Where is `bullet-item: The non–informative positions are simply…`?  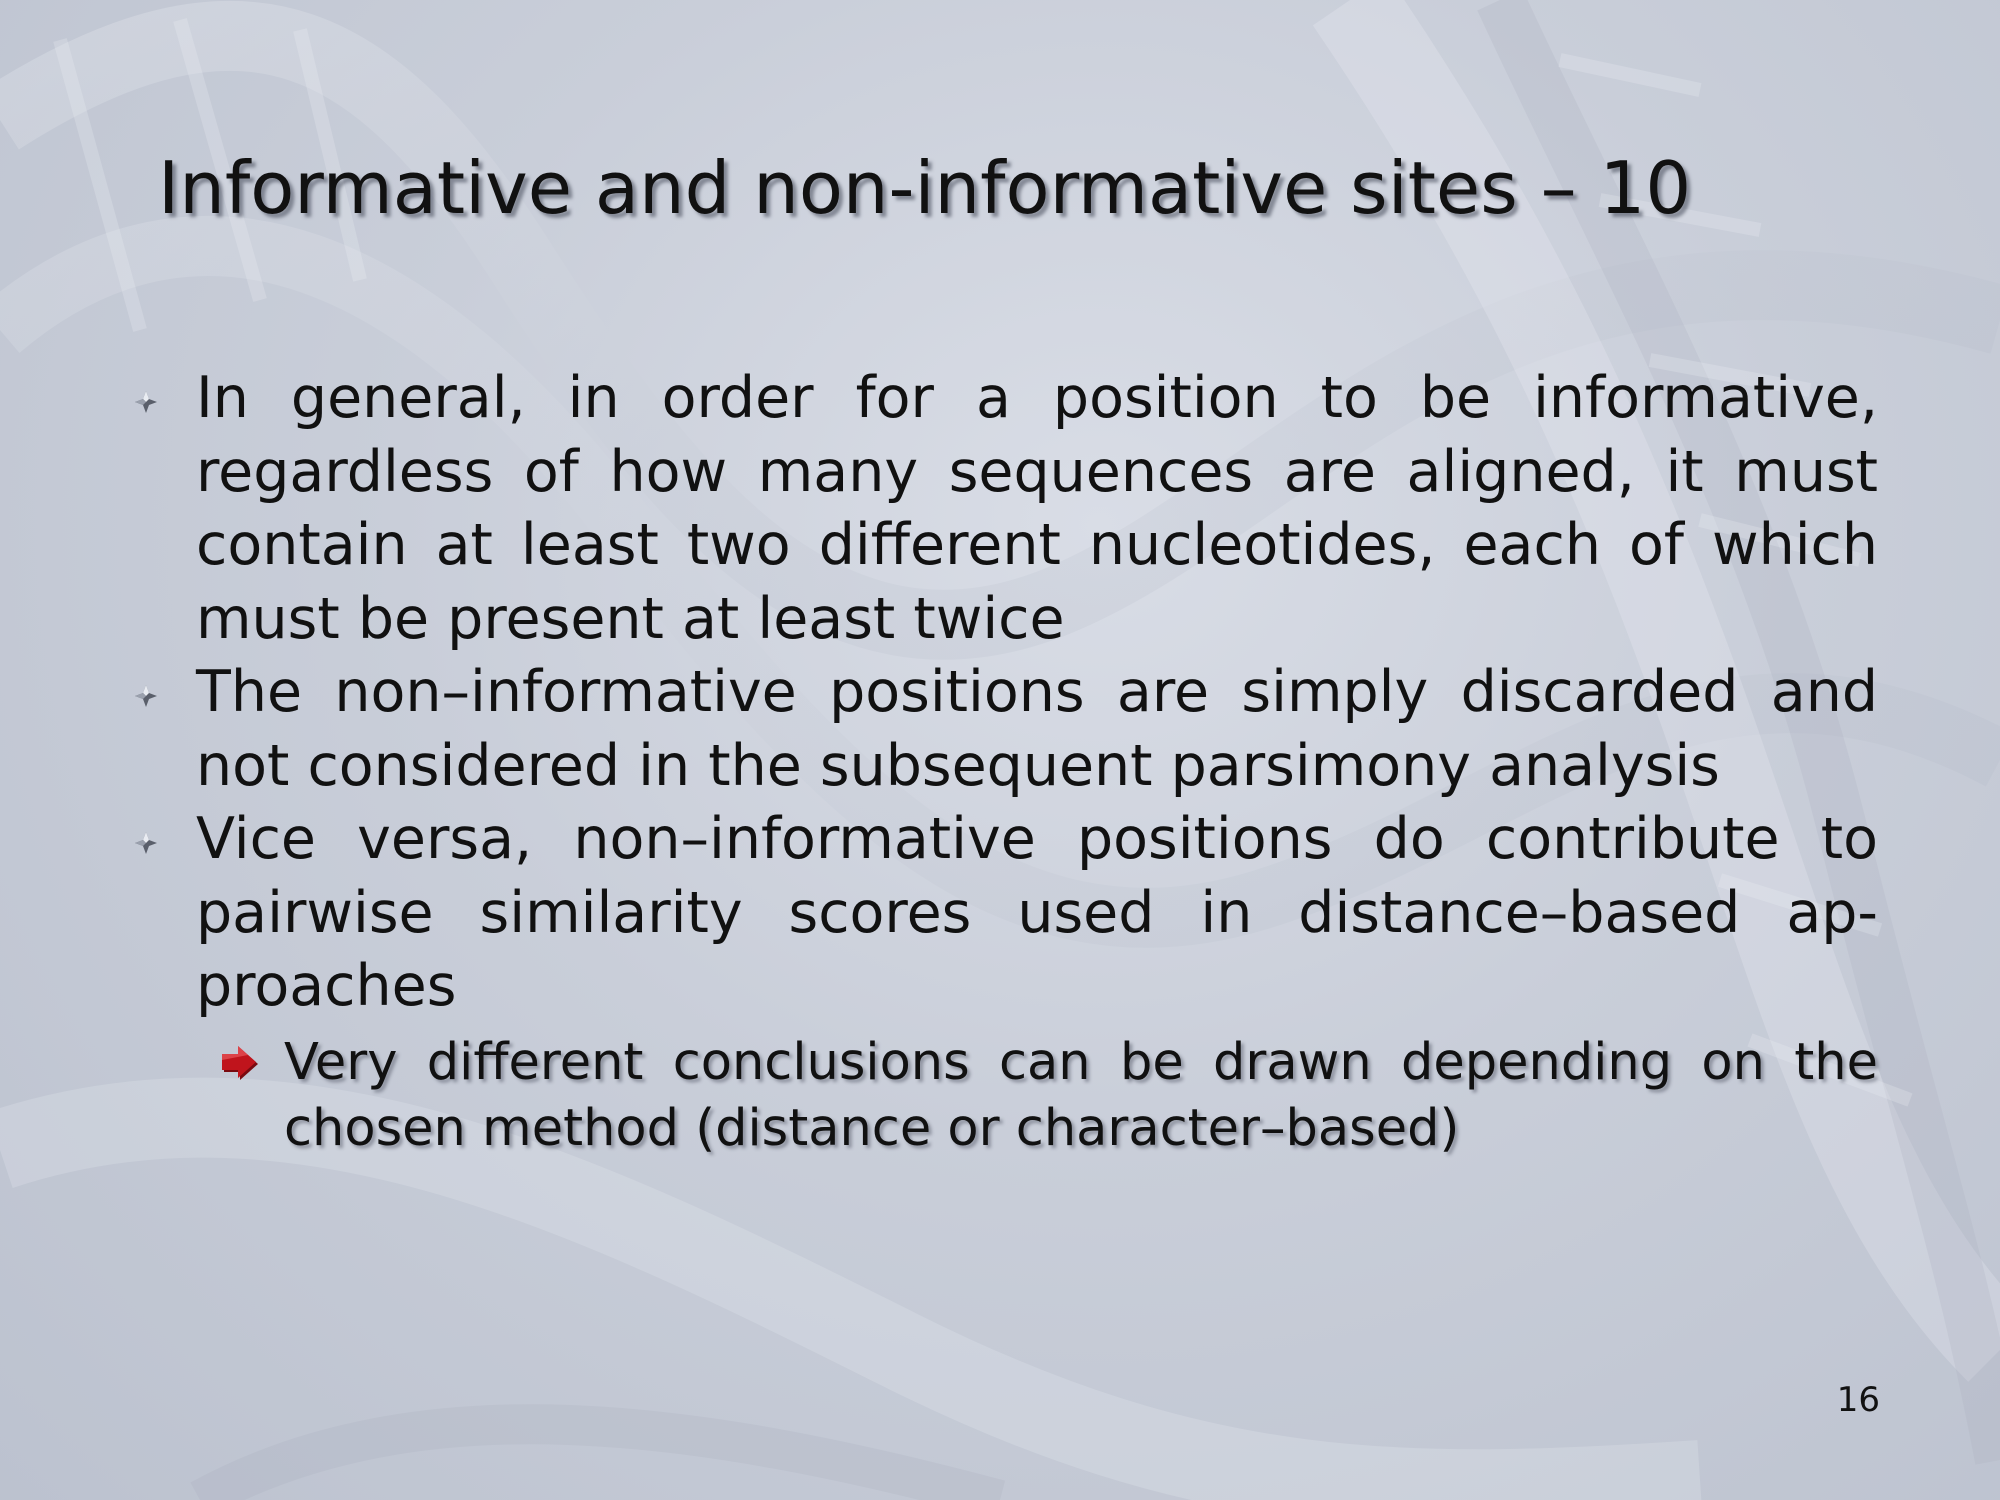
bullet-item: The non–informative positions are simply… is located at coordinates (1006, 729).